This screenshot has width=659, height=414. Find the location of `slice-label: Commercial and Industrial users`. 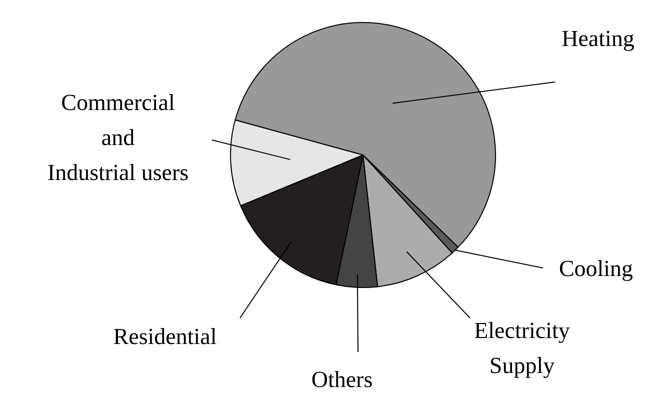

slice-label: Commercial and Industrial users is located at coordinates (118, 138).